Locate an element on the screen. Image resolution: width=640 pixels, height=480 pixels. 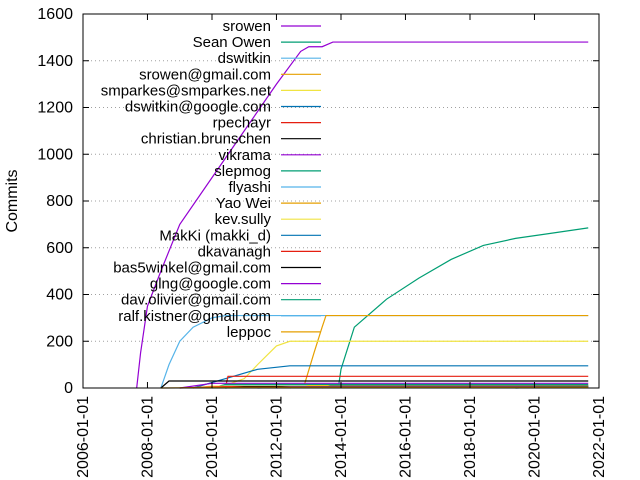
x-tick-label-2016-01-01: 2016-01-01 is located at coordinates (405, 437).